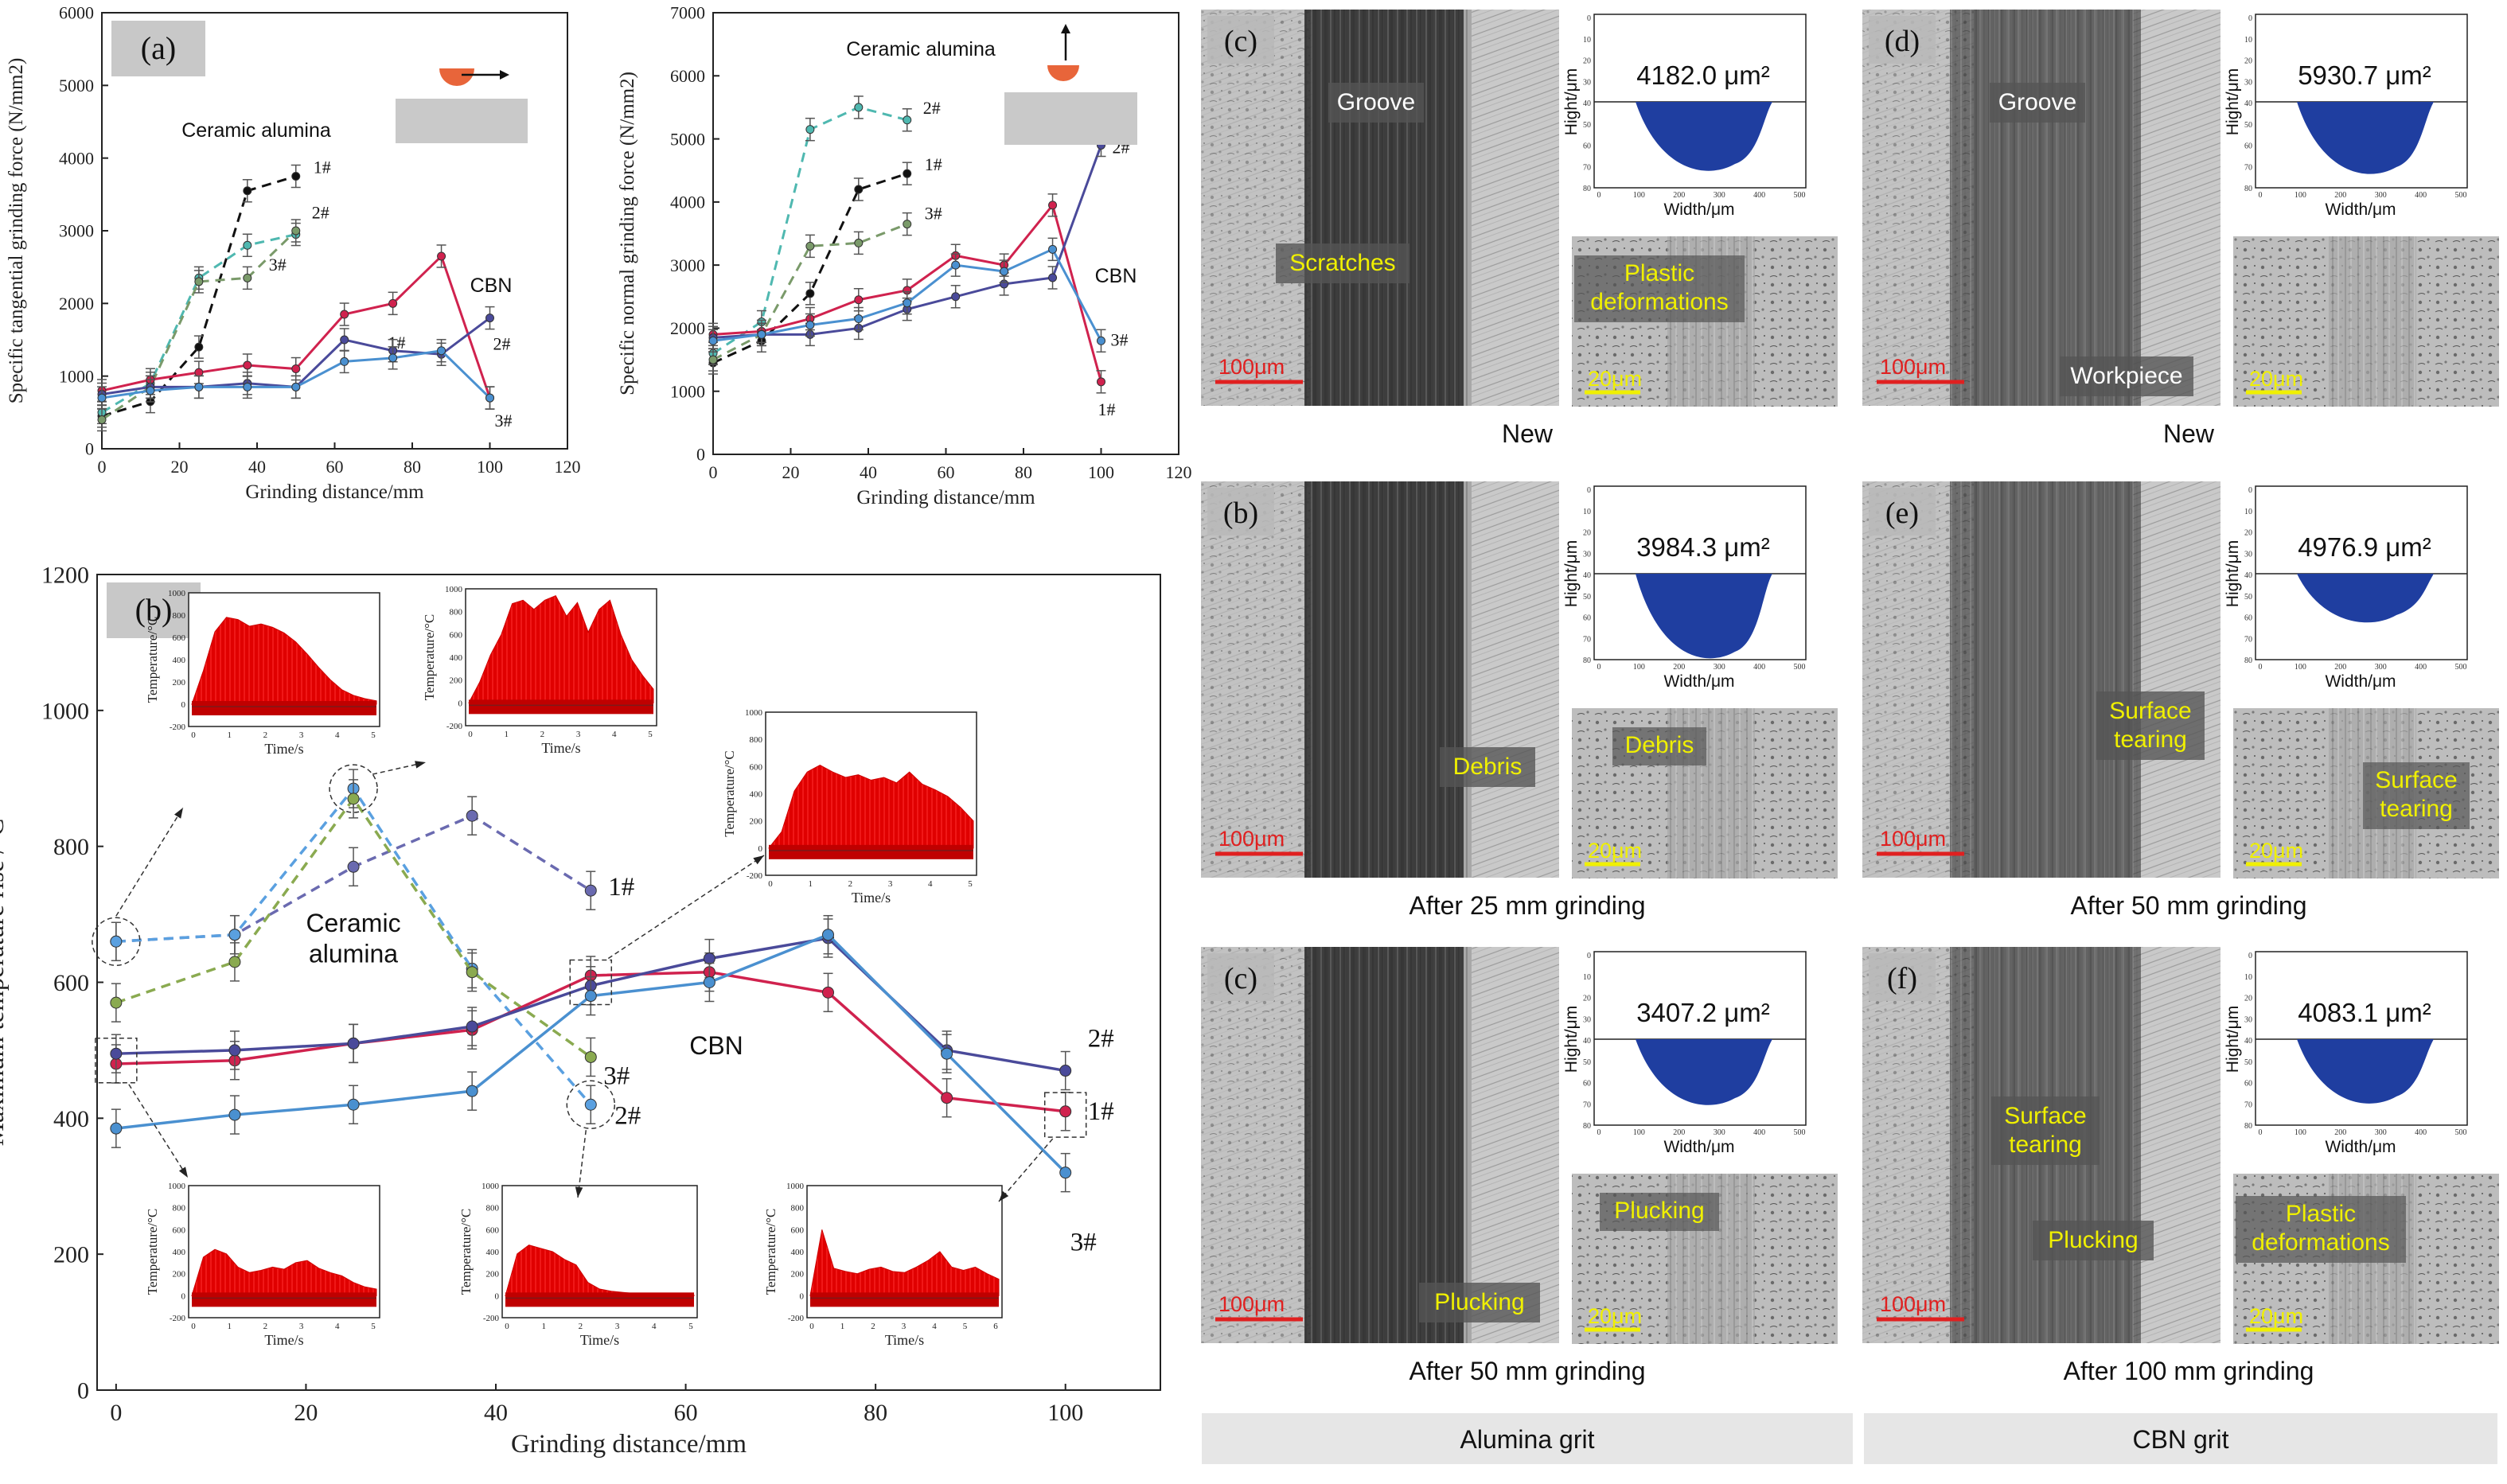  Describe the element at coordinates (229, 735) in the screenshot. I see `inset-x-tick: 1` at that location.